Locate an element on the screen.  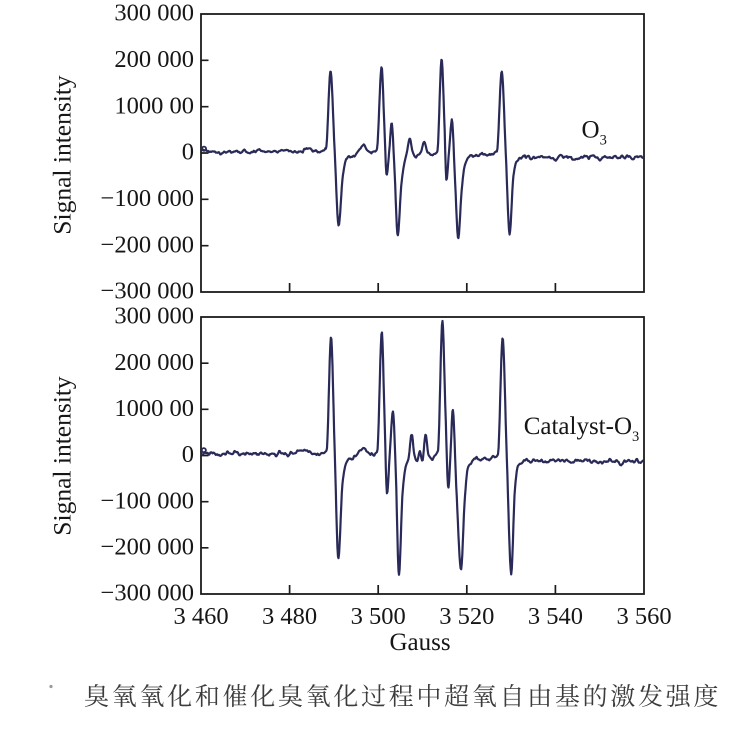
svg-text: Gauss is located at coordinates (419, 642).